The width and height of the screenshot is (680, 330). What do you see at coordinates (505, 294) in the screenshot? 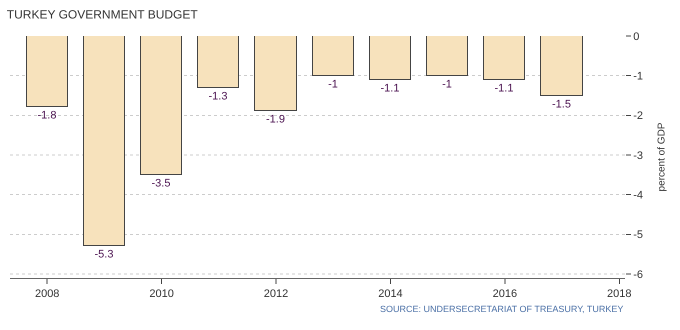
I see `x-tick-label: 2016` at bounding box center [505, 294].